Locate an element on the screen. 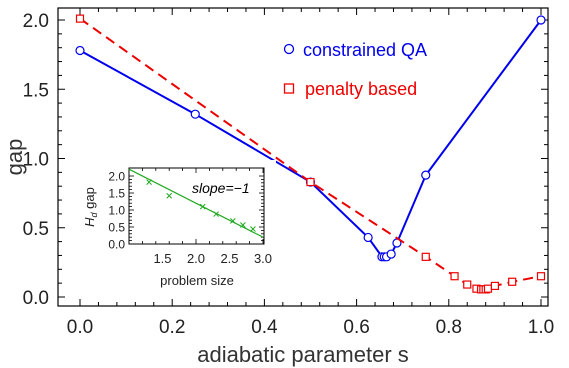  inset-y-axis-label: Hd gap is located at coordinates (90, 207).